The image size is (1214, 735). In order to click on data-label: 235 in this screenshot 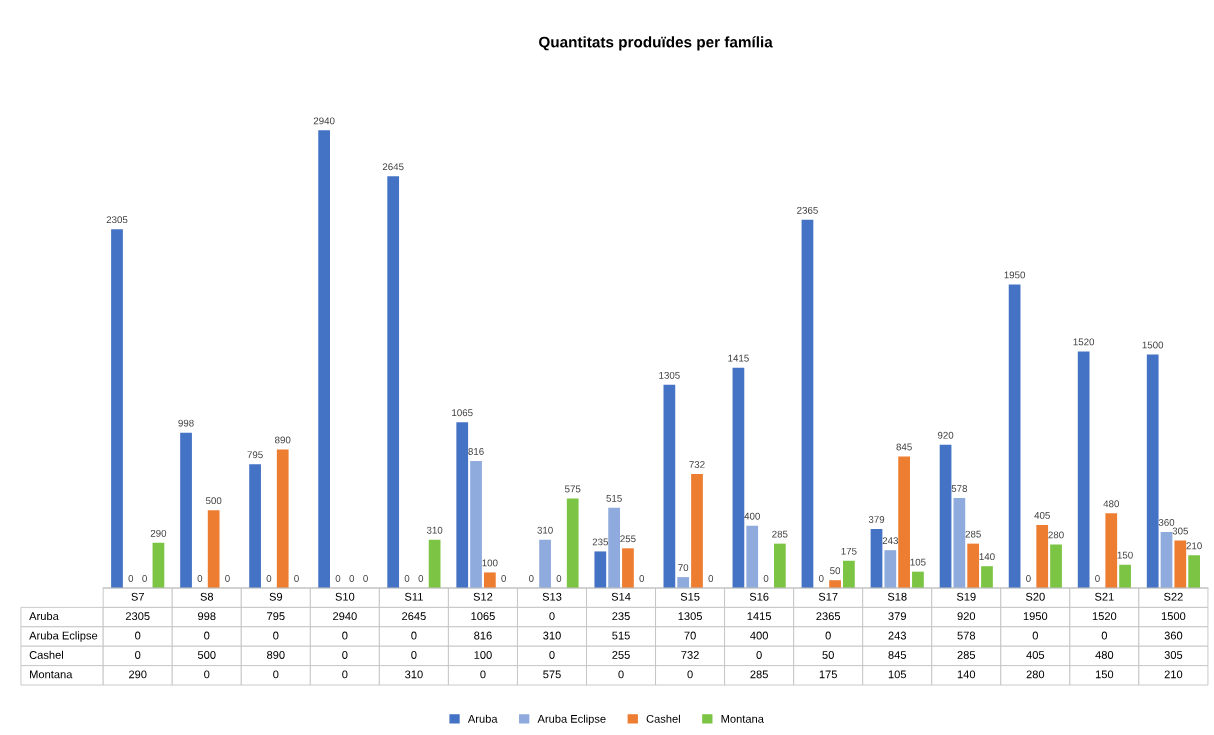, I will do `click(621, 616)`.